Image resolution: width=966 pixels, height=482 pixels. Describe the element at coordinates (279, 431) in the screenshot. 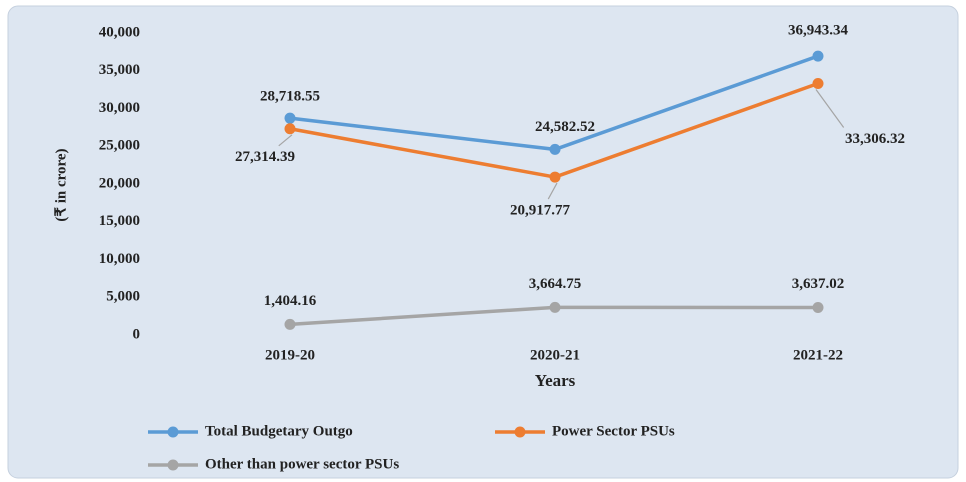

I see `legend-label: Total Budgetary Outgo` at that location.